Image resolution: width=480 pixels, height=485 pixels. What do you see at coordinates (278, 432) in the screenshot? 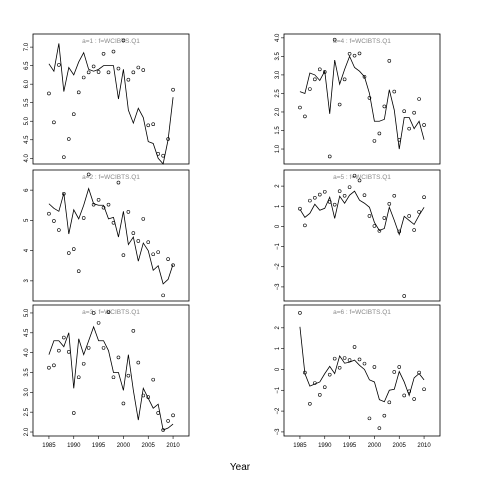
I see `y-tick-label: −3` at bounding box center [278, 432].